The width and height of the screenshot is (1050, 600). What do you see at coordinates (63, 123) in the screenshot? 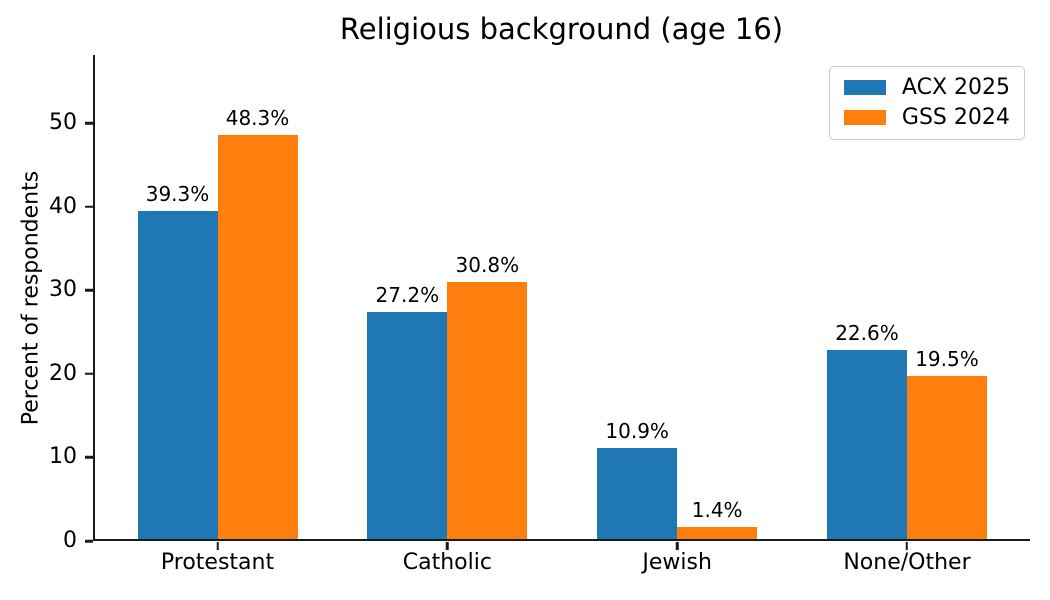
I see `ytick-label: 50` at bounding box center [63, 123].